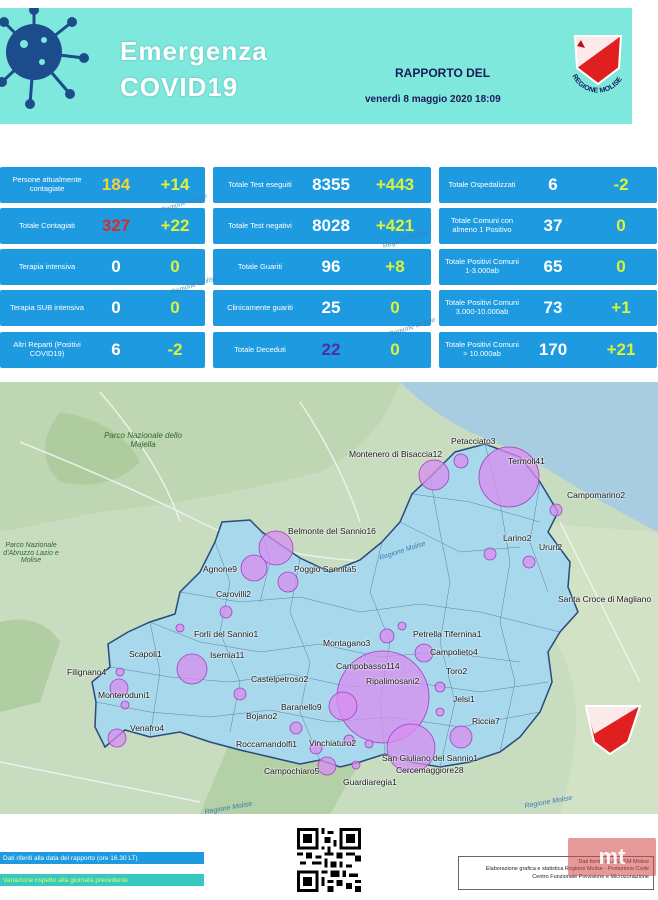  Describe the element at coordinates (175, 184) in the screenshot. I see `stat-delta: +14` at that location.